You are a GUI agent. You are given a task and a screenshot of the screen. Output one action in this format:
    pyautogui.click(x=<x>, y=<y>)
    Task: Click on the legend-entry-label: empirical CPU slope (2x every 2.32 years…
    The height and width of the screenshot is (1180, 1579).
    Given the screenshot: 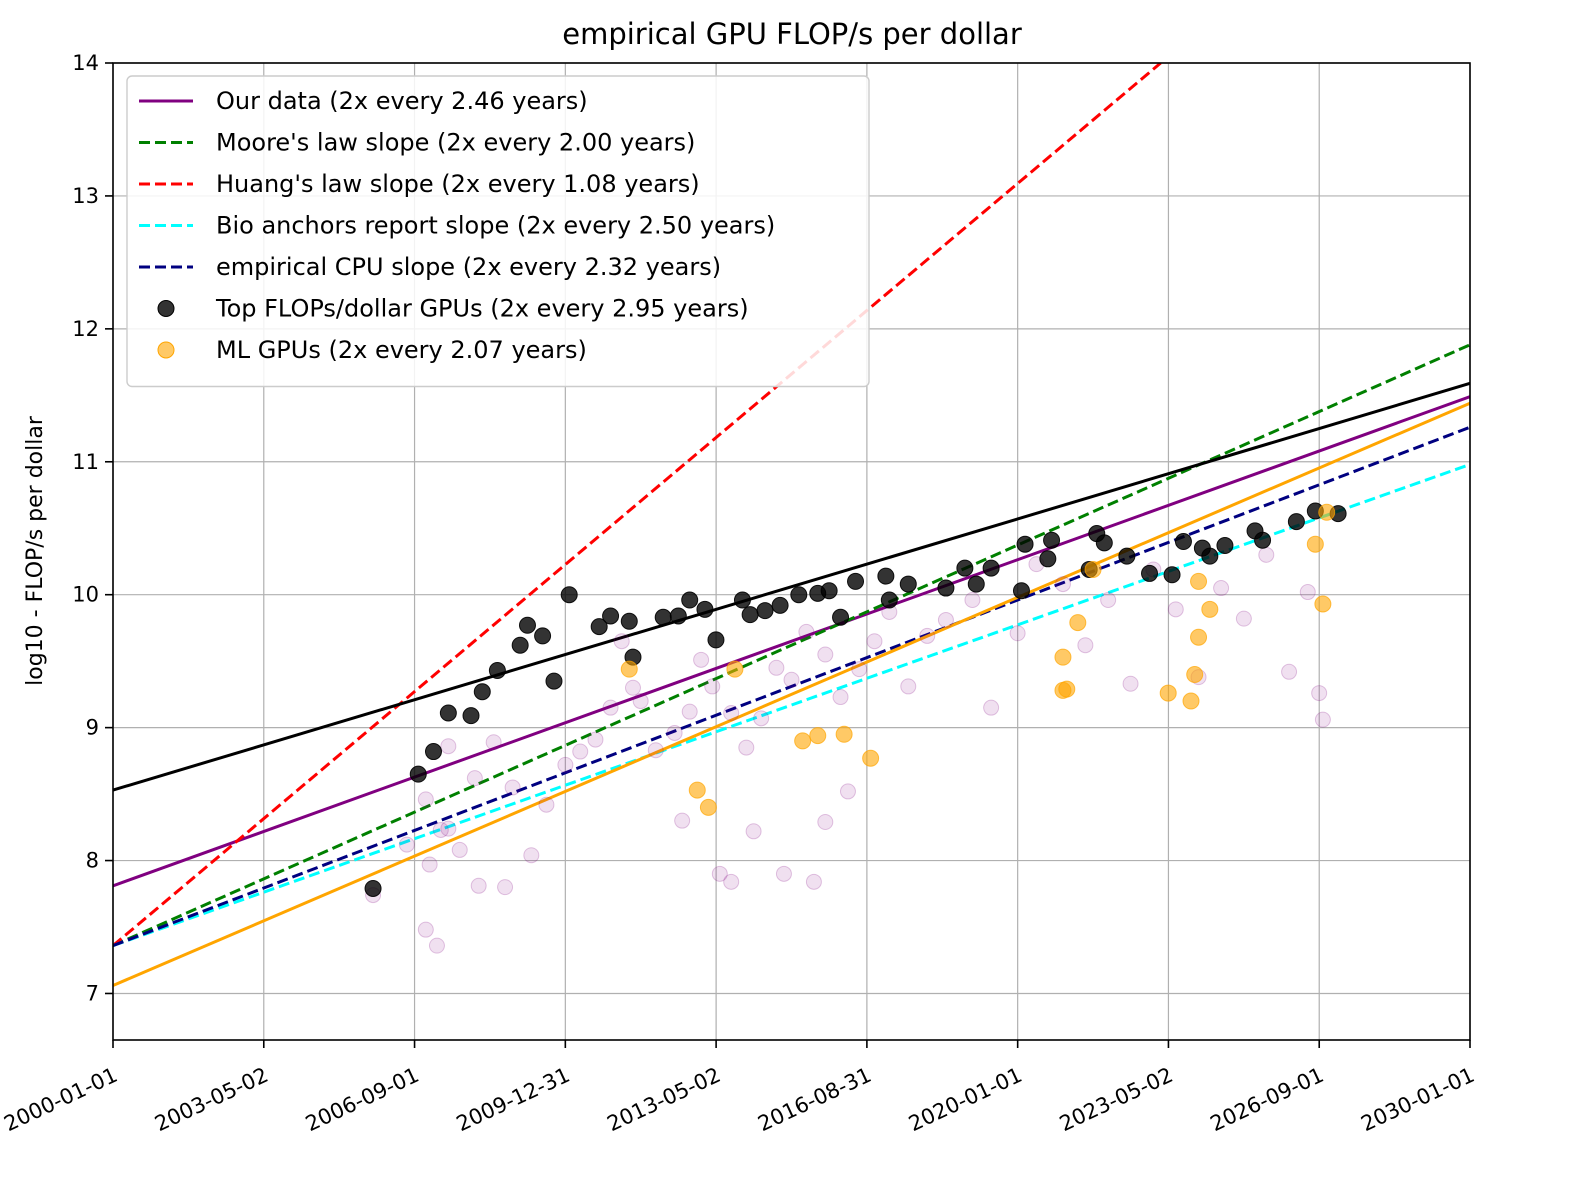 What is the action you would take?
    pyautogui.click(x=468, y=267)
    